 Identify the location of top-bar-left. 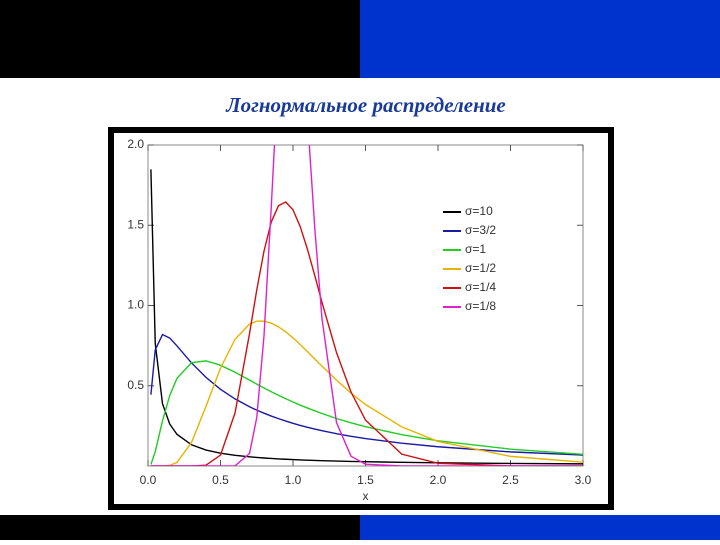
(180, 39).